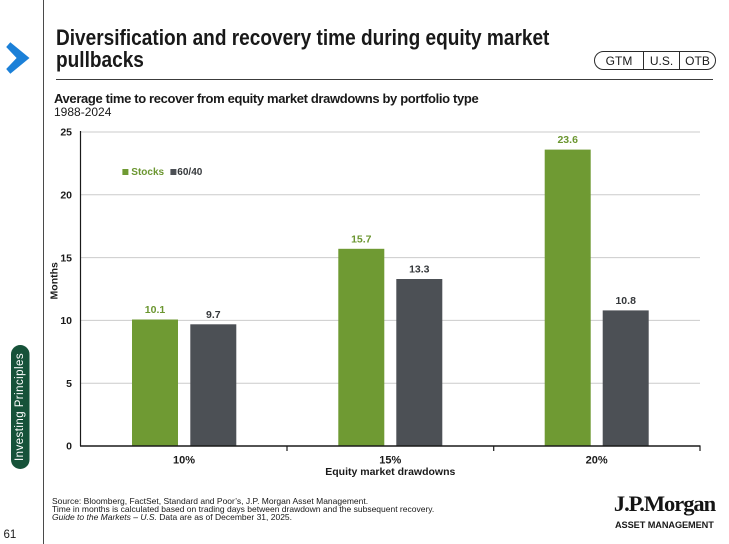 This screenshot has width=729, height=544. What do you see at coordinates (66, 133) in the screenshot?
I see `svg-text: 25` at bounding box center [66, 133].